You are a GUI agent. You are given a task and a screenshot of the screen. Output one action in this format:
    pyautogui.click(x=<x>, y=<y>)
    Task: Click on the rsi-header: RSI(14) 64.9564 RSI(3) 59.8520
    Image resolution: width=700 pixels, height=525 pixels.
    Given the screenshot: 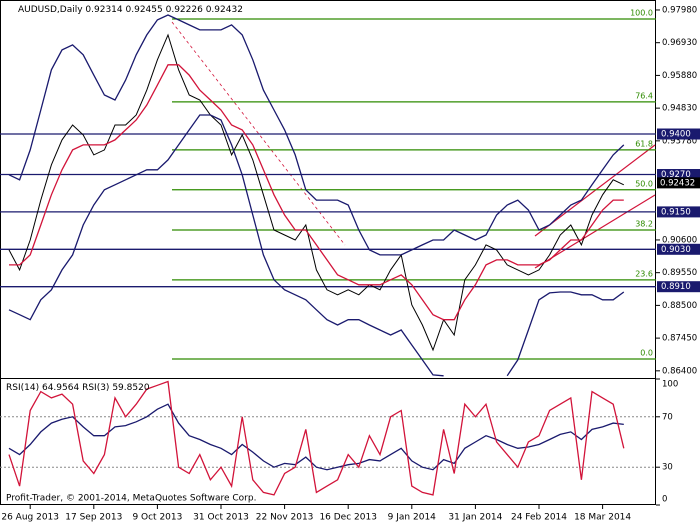 What is the action you would take?
    pyautogui.click(x=78, y=388)
    